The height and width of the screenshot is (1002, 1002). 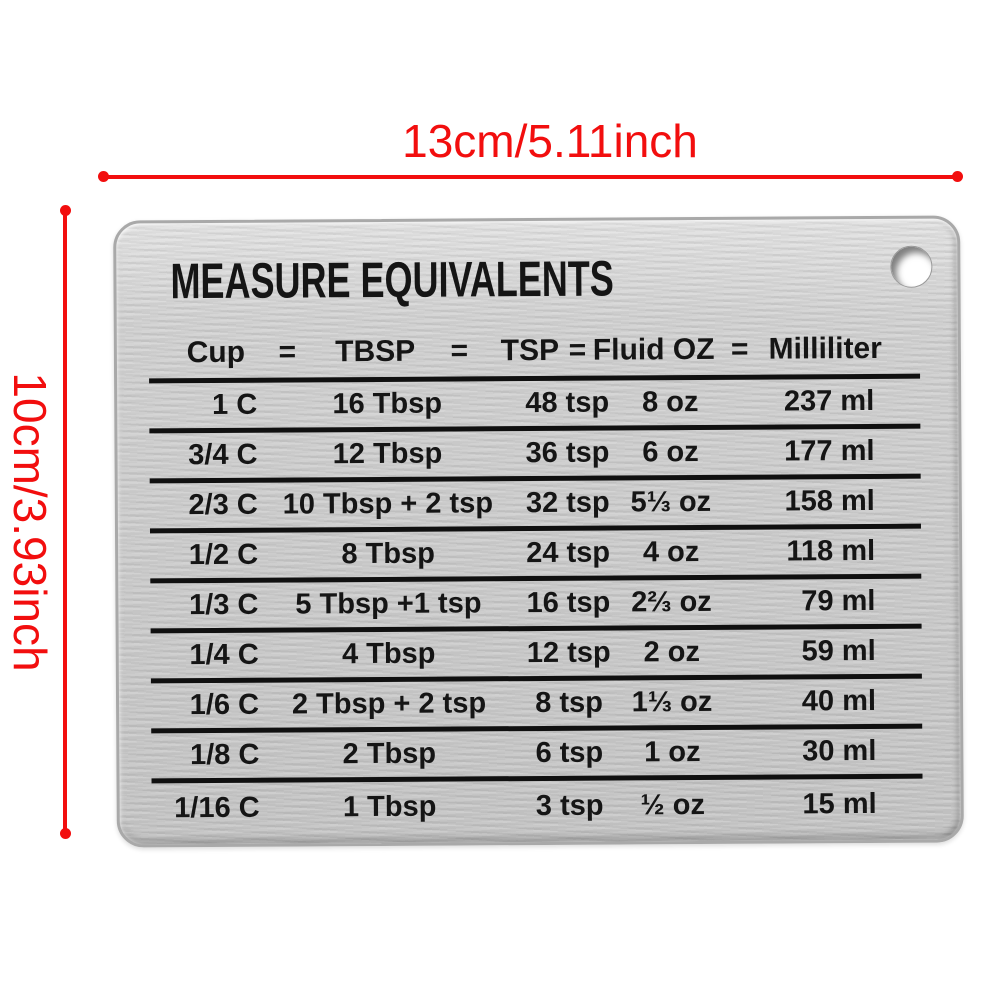 I want to click on cell-cup: 1 C, so click(x=234, y=404).